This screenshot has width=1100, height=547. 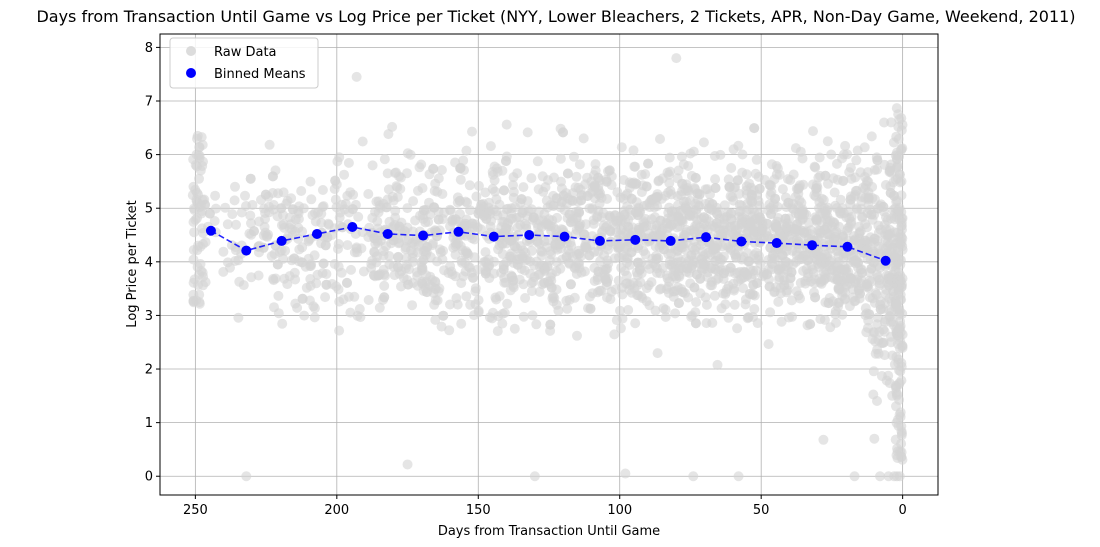 What do you see at coordinates (132, 263) in the screenshot?
I see `y-axis-label: Log Price per Ticket` at bounding box center [132, 263].